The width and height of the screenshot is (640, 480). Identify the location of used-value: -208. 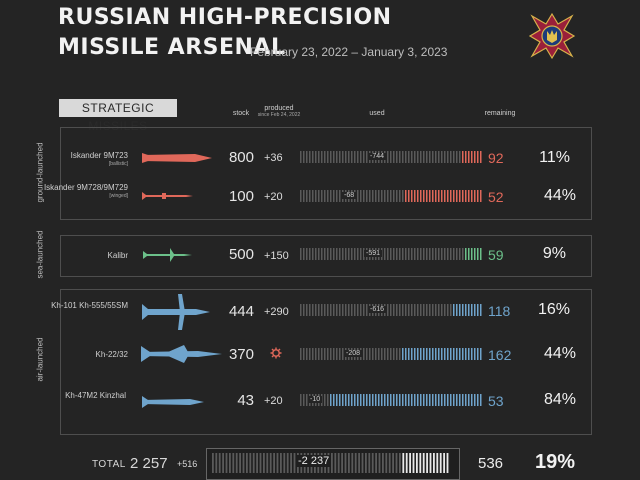
(353, 353).